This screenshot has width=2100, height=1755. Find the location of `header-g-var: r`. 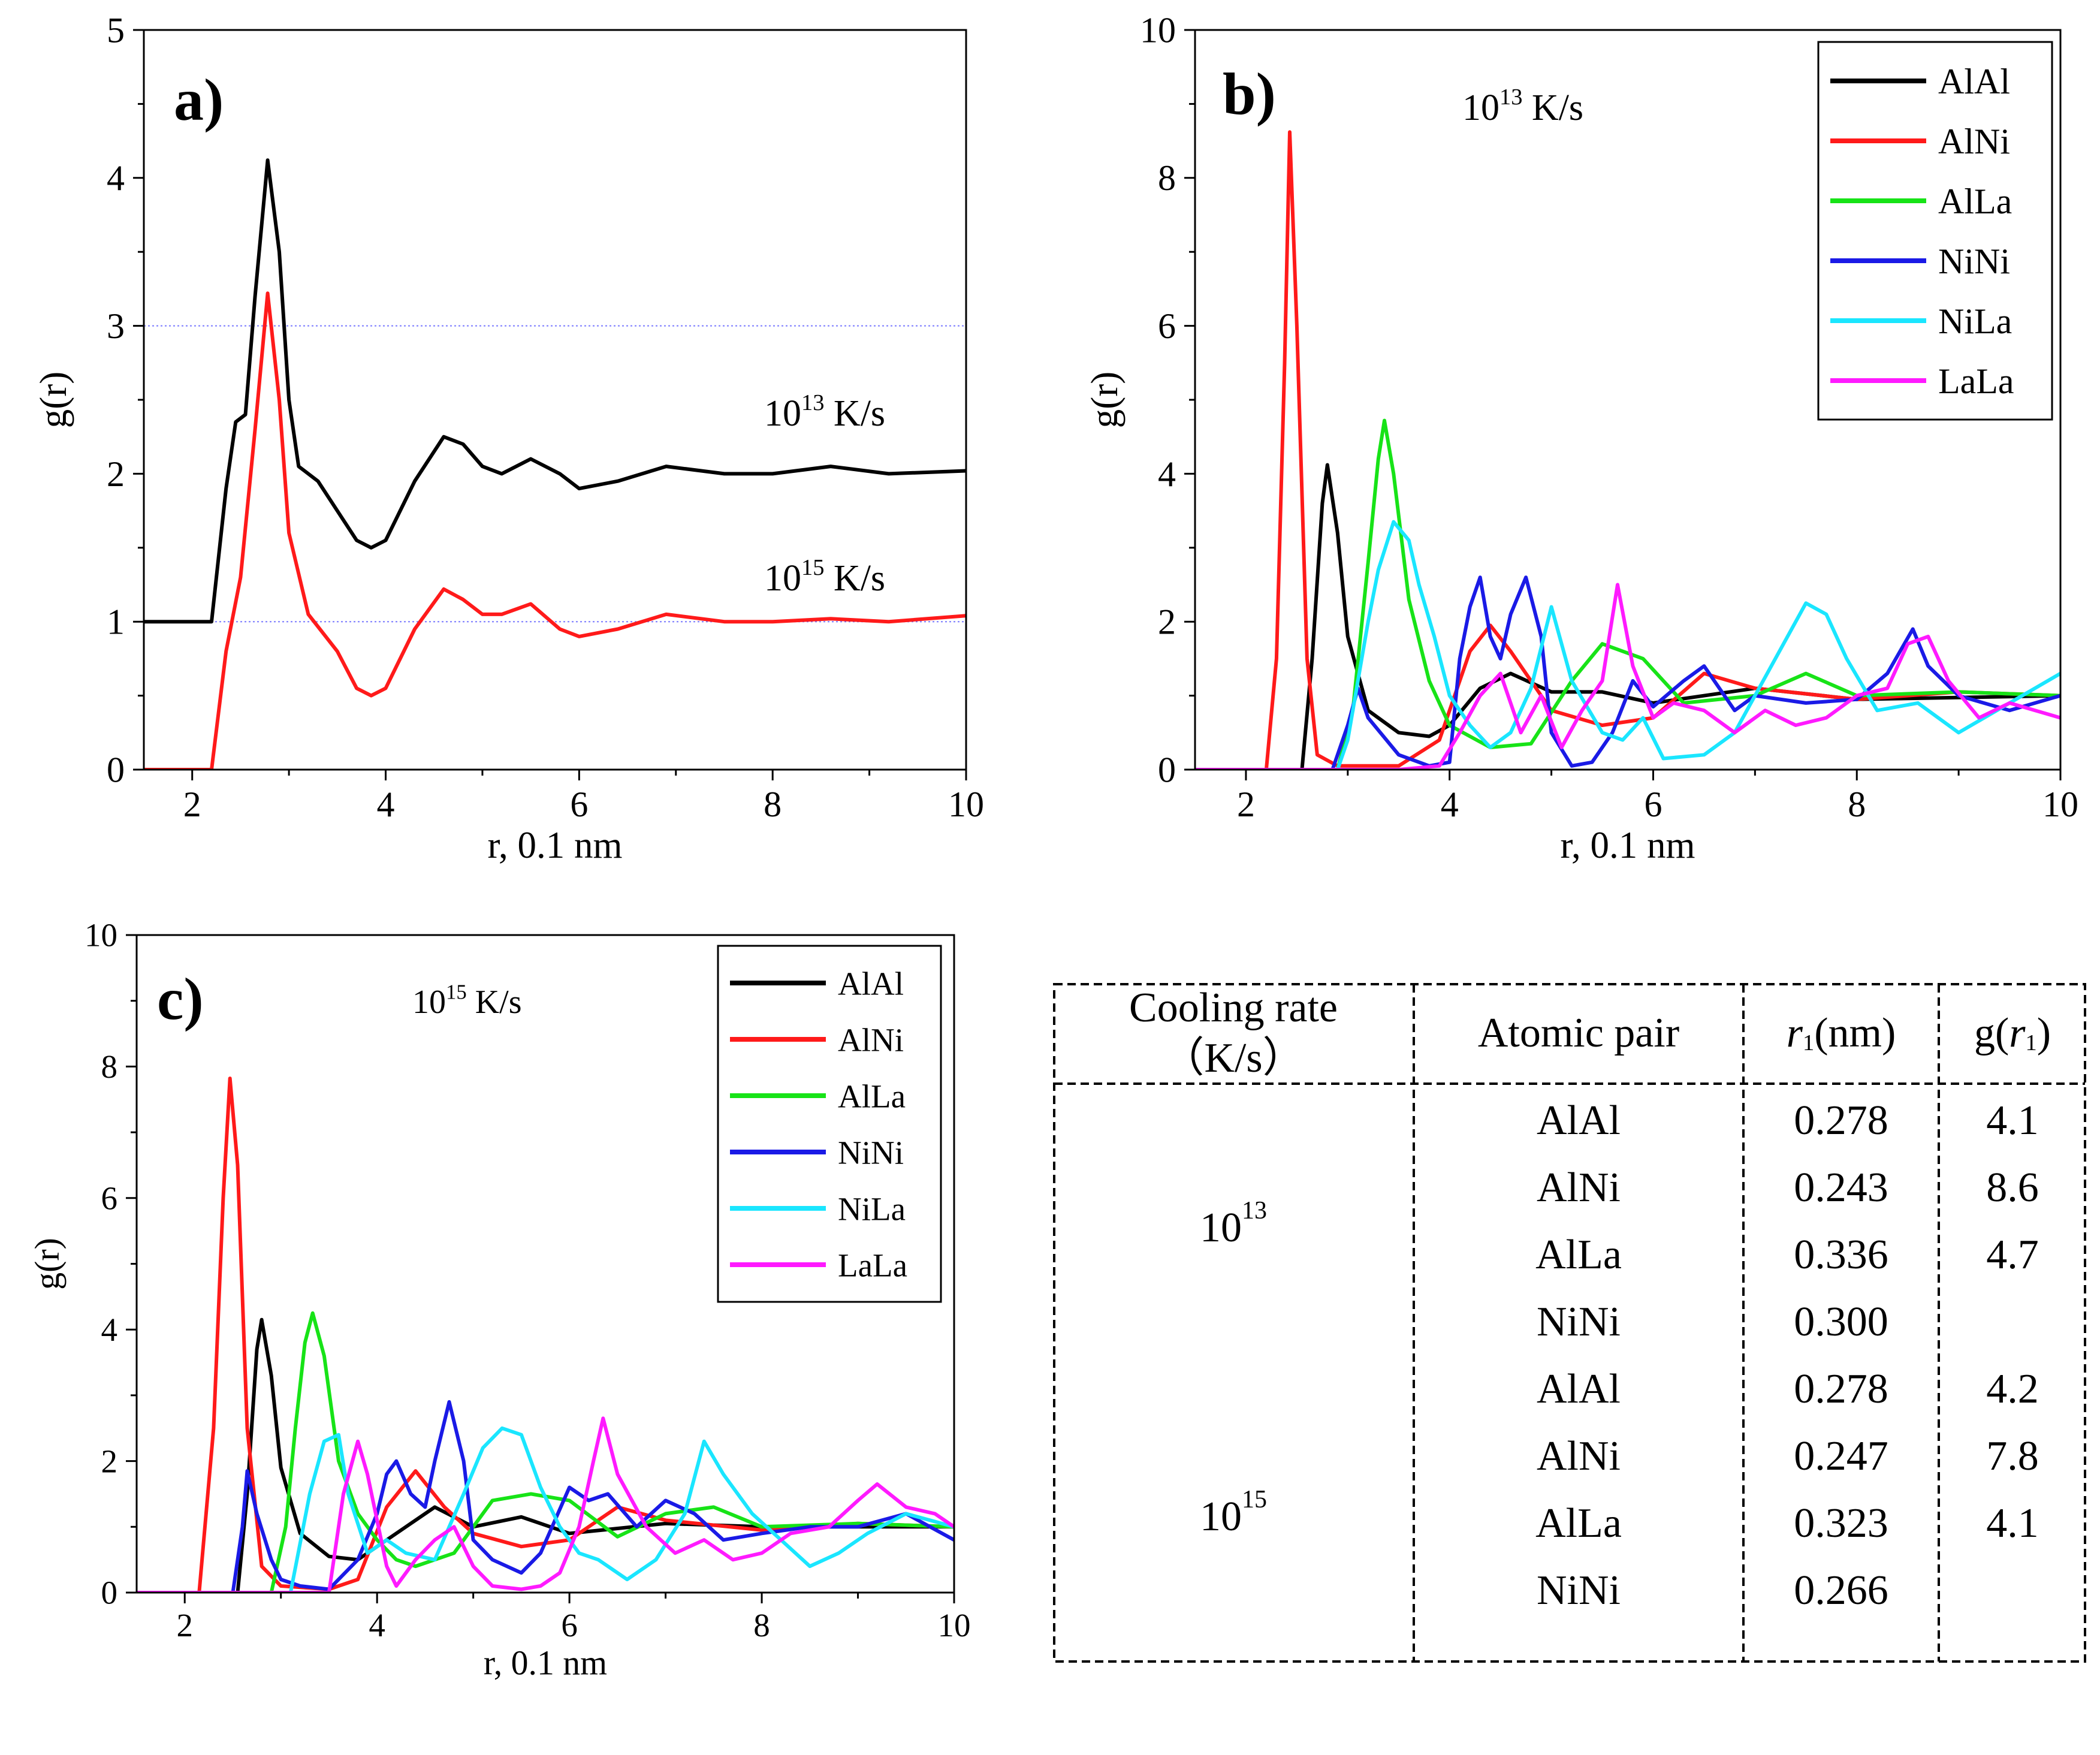

header-g-var: r is located at coordinates (2017, 1033).